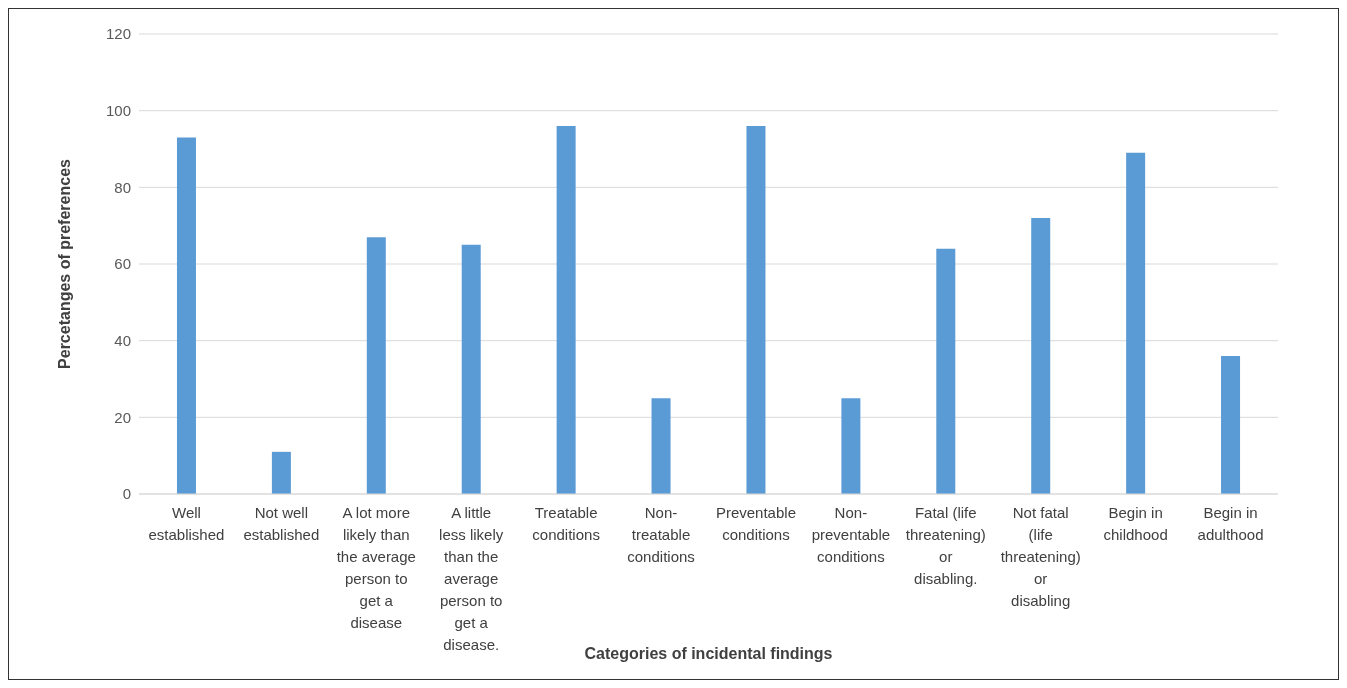  I want to click on x-tick-label: A little less likely than the average person to get a disease., so click(471, 578).